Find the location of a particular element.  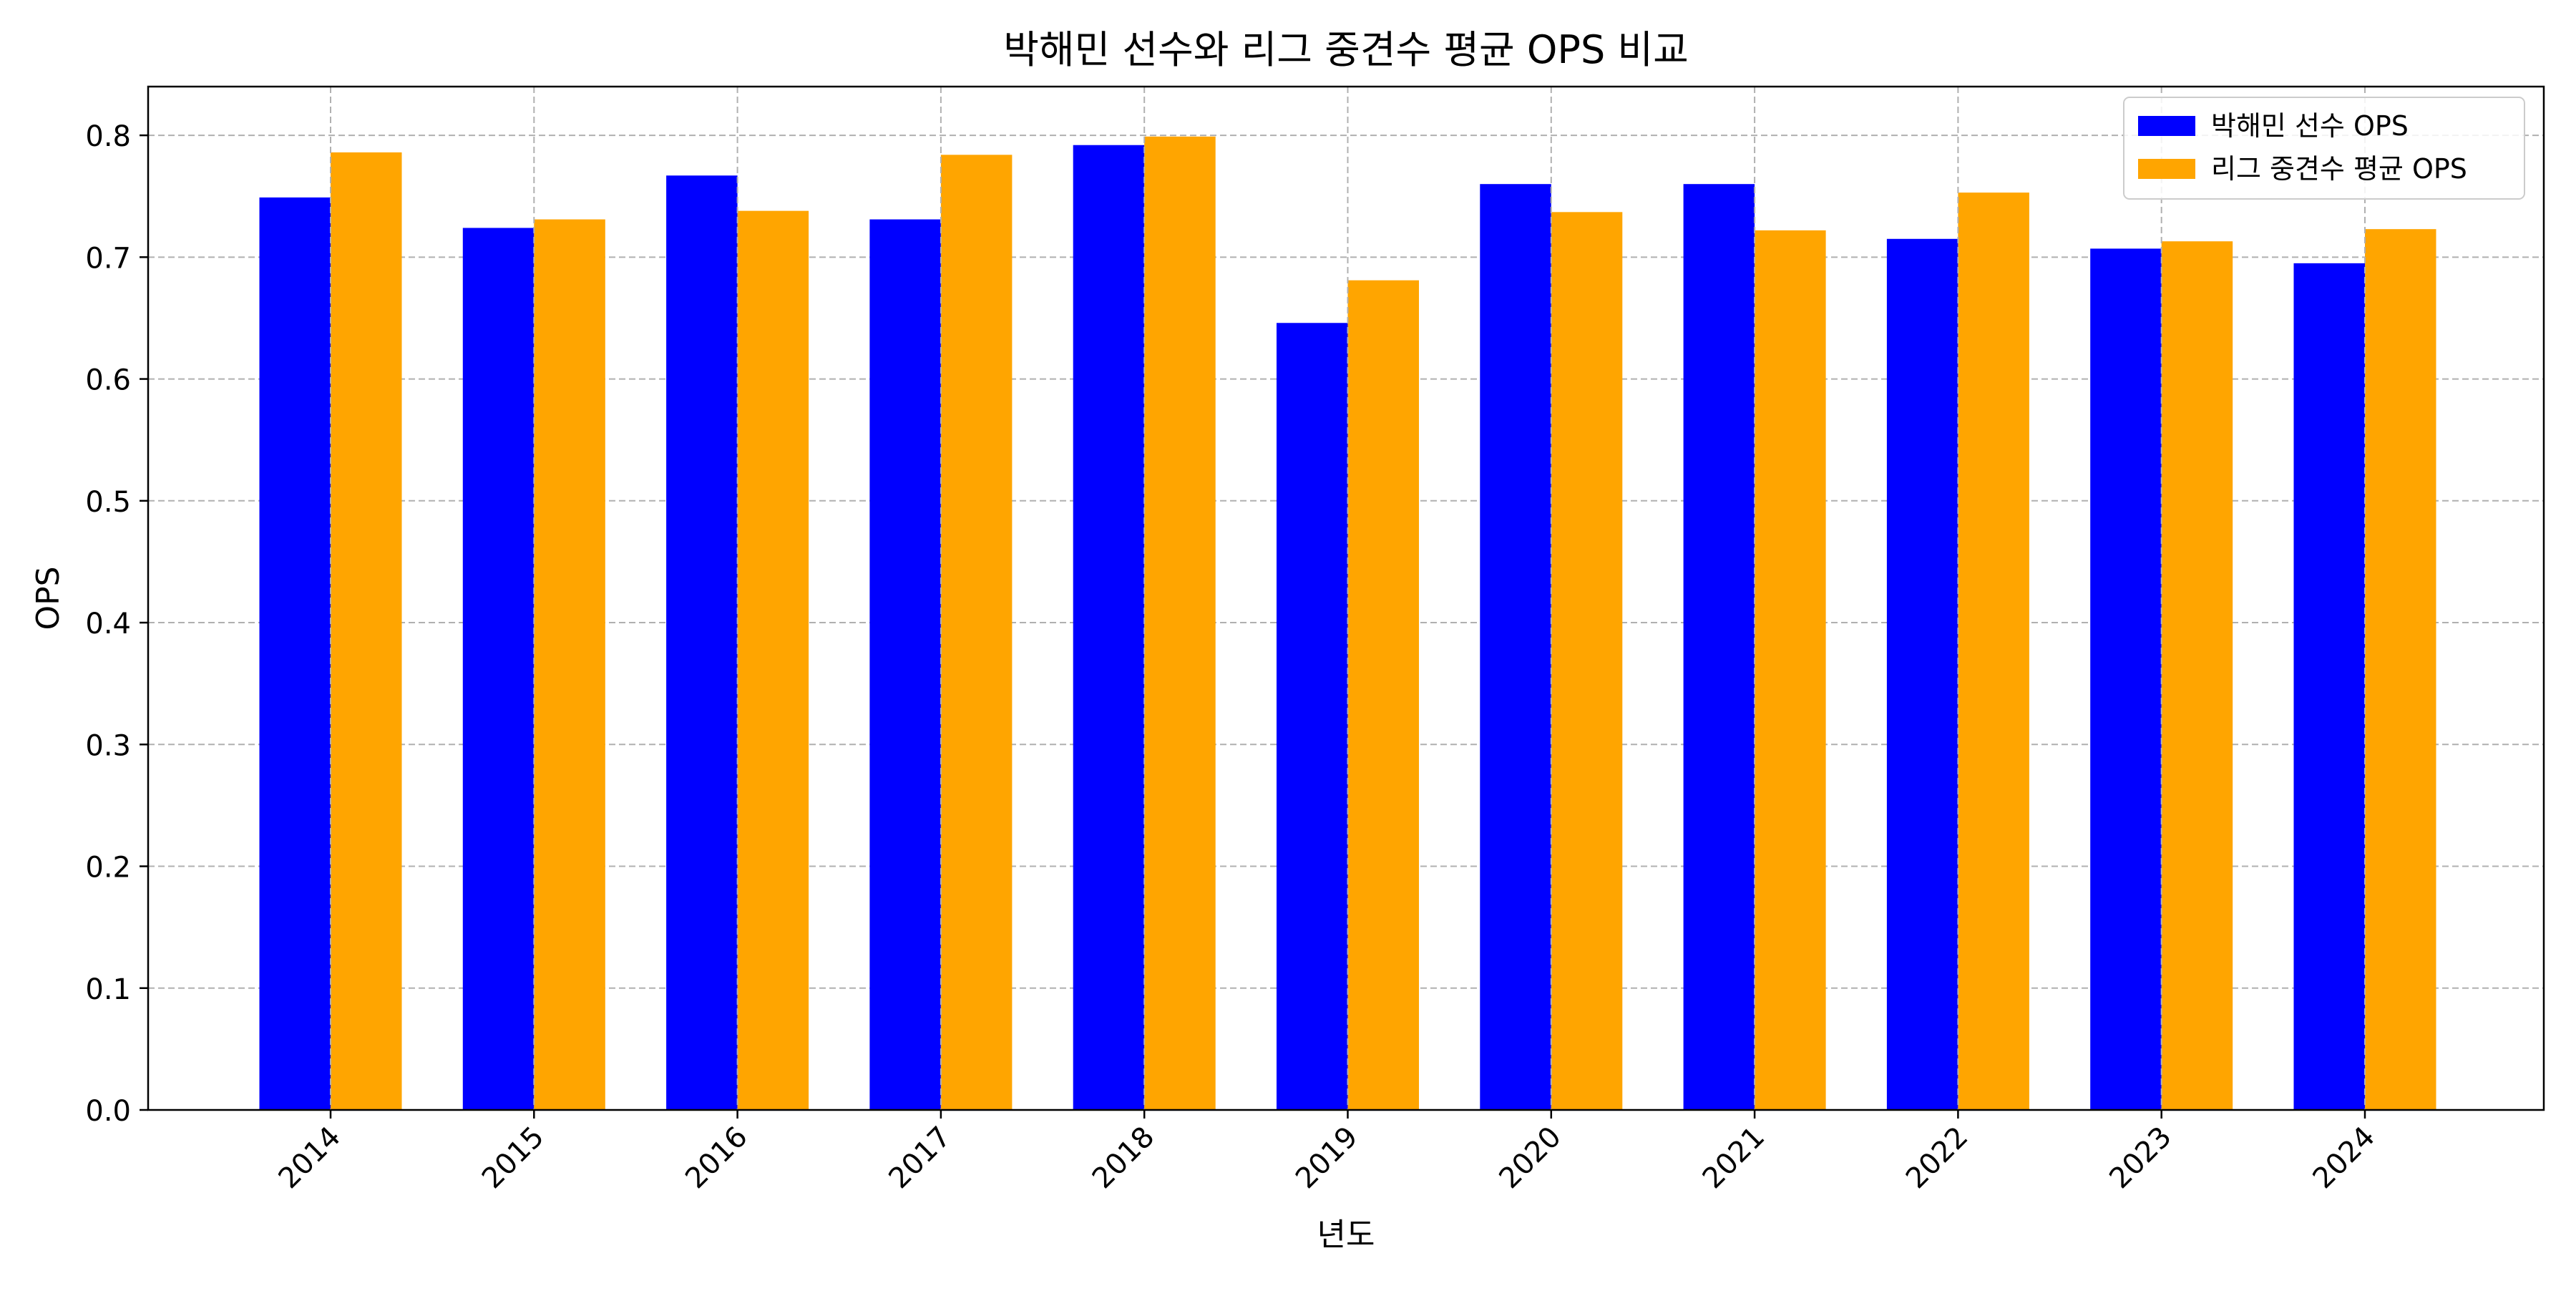

y-axis-label: OPS is located at coordinates (48, 598).